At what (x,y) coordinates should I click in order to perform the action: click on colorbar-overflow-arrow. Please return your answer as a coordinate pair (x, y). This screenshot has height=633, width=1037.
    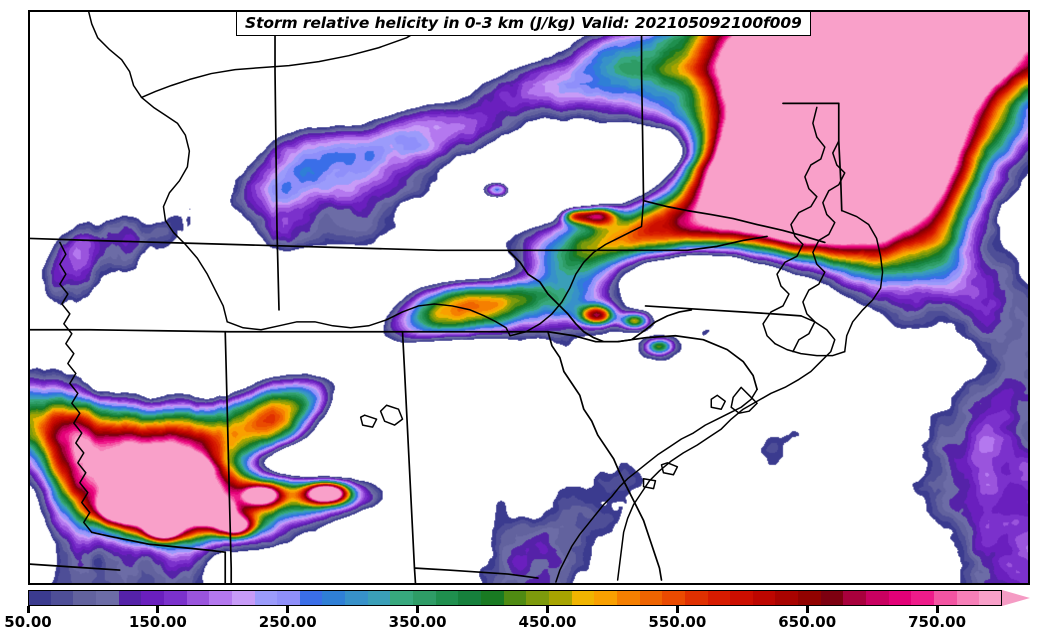
    Looking at the image, I should click on (1016, 598).